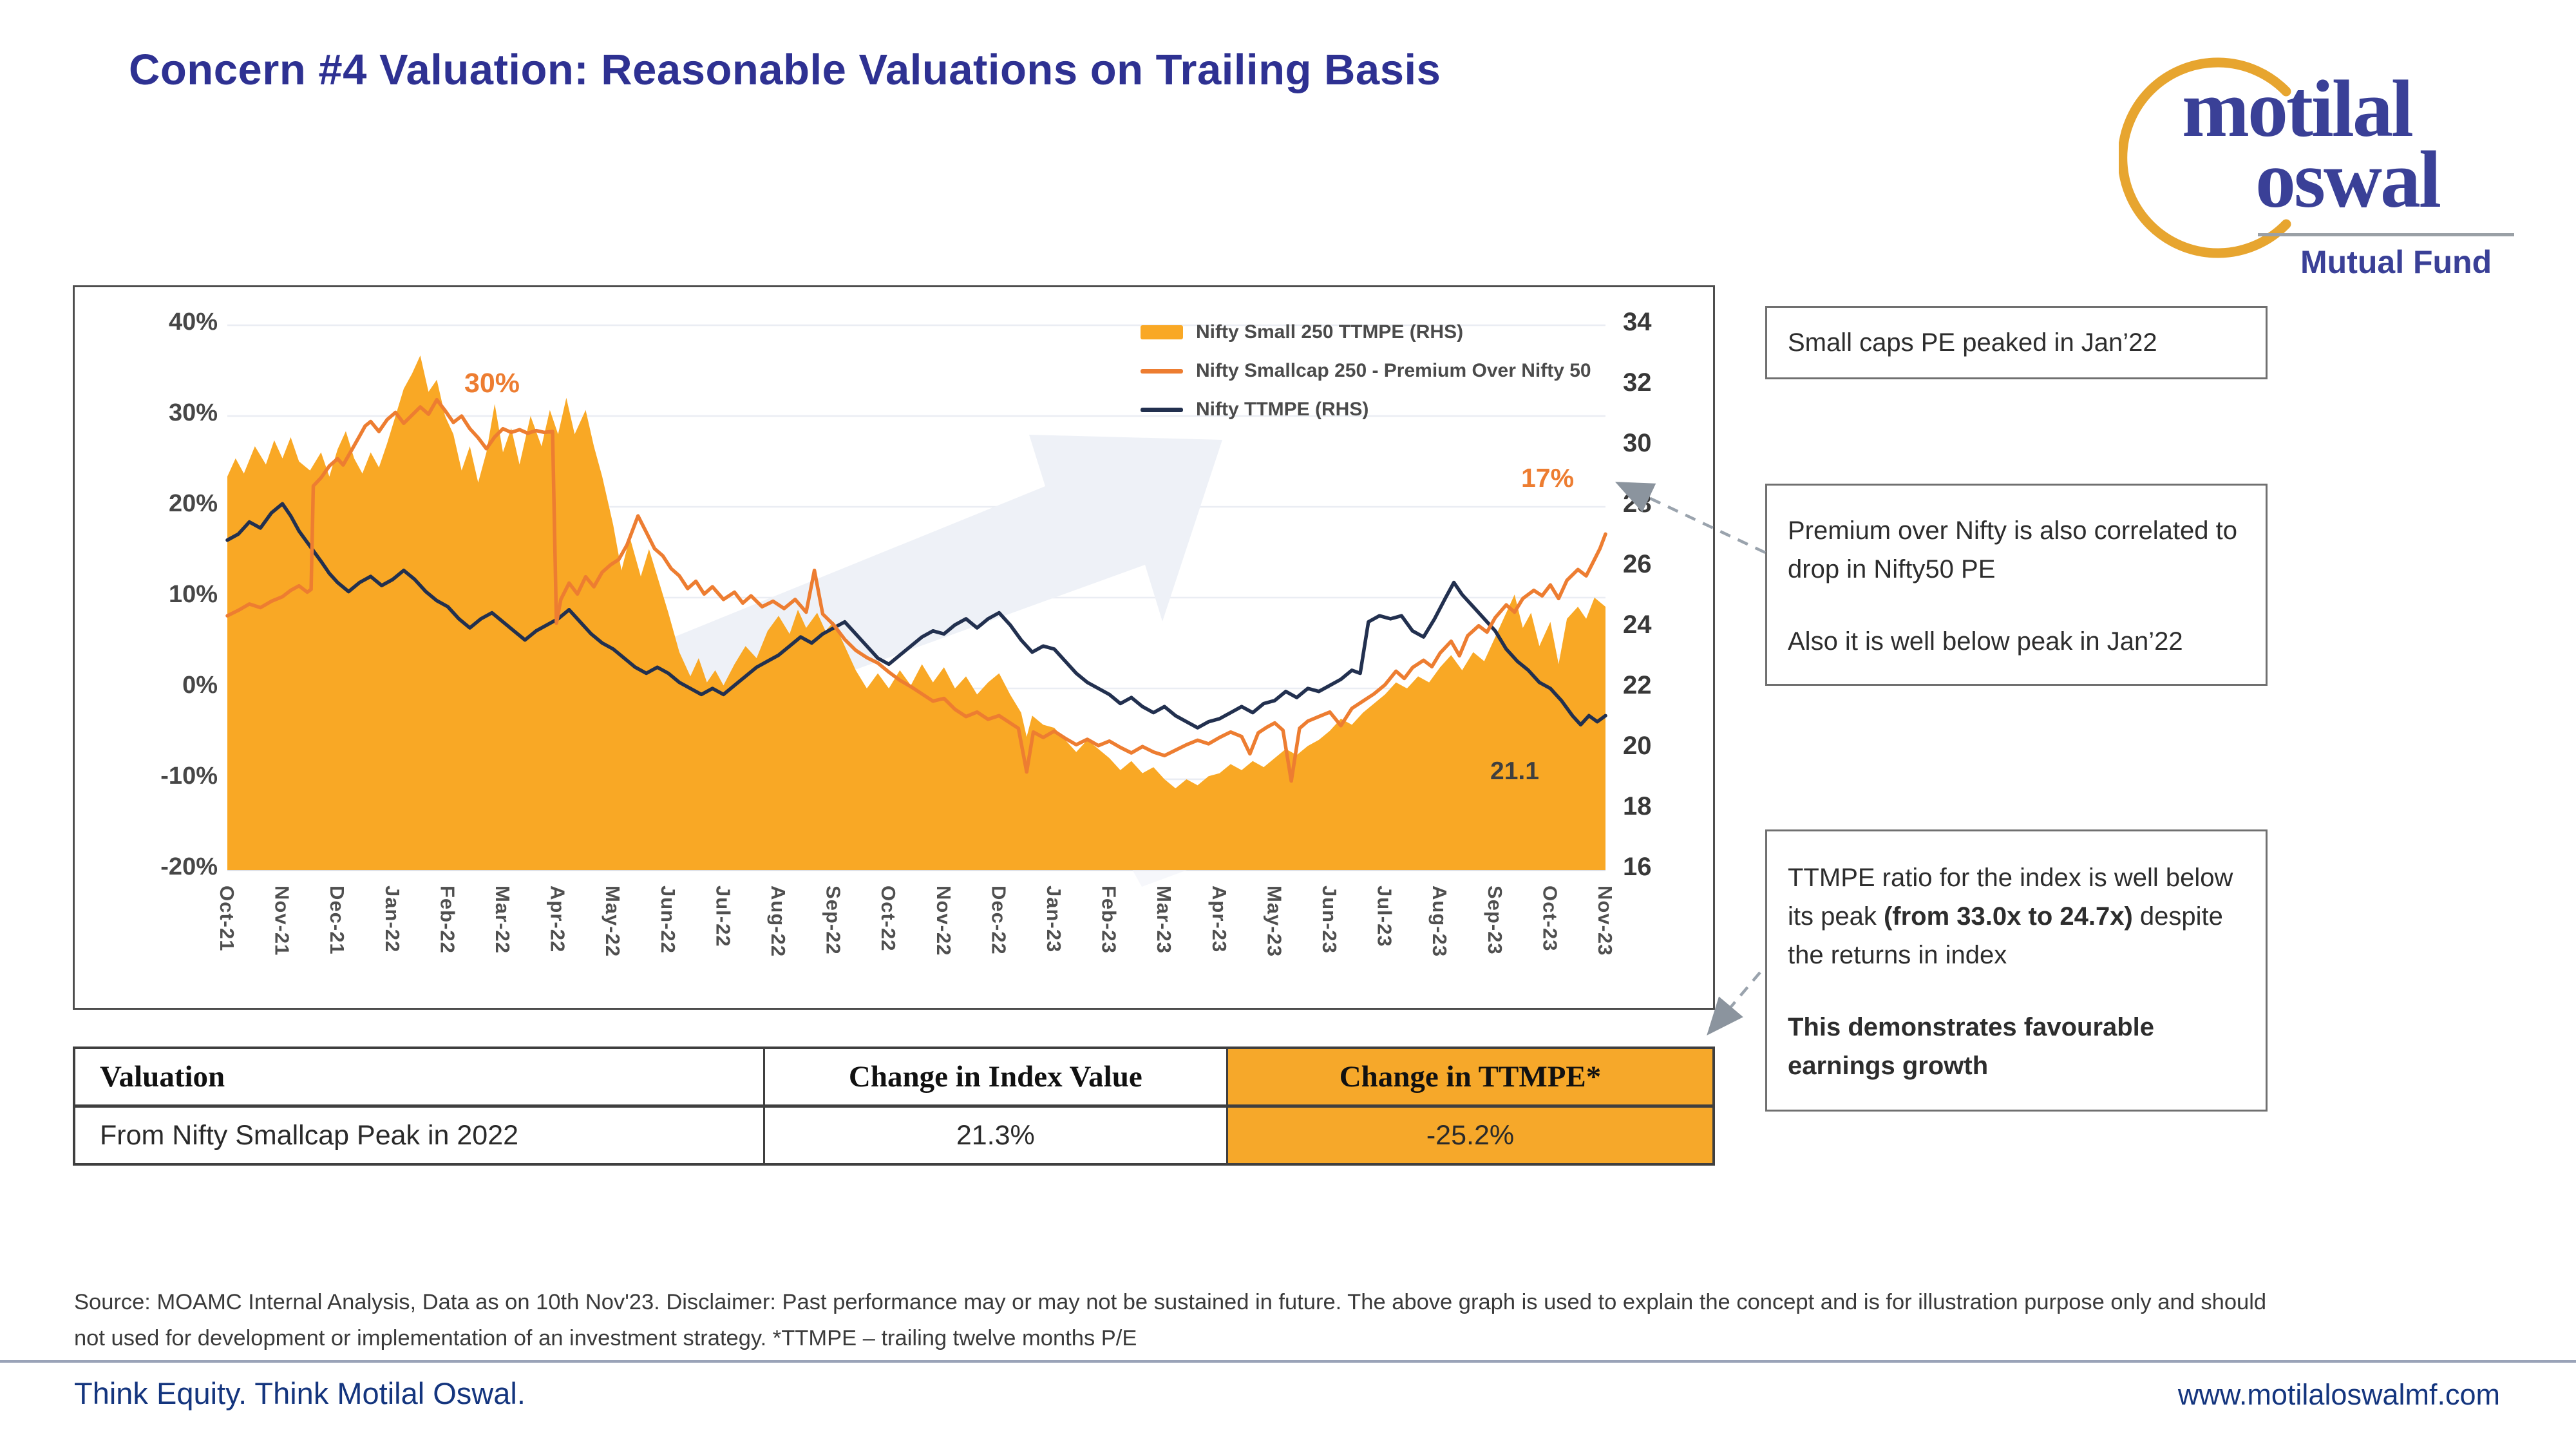 This screenshot has width=2576, height=1449. I want to click on x-tick-label: Jun-23, so click(1329, 920).